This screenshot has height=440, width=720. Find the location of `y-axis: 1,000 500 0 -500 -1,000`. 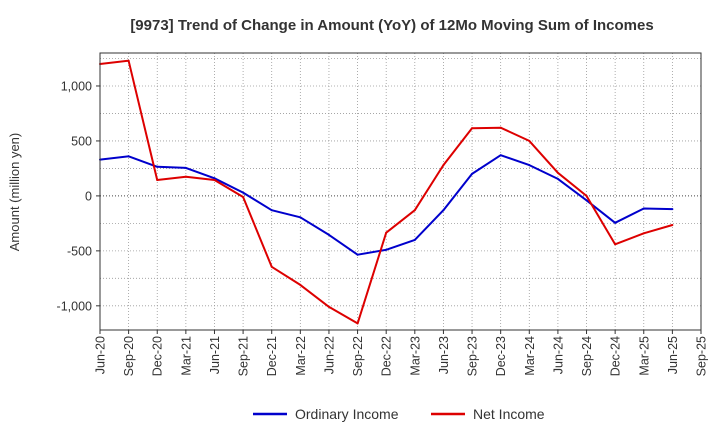

y-axis: 1,000 500 0 -500 -1,000 is located at coordinates (78, 196).